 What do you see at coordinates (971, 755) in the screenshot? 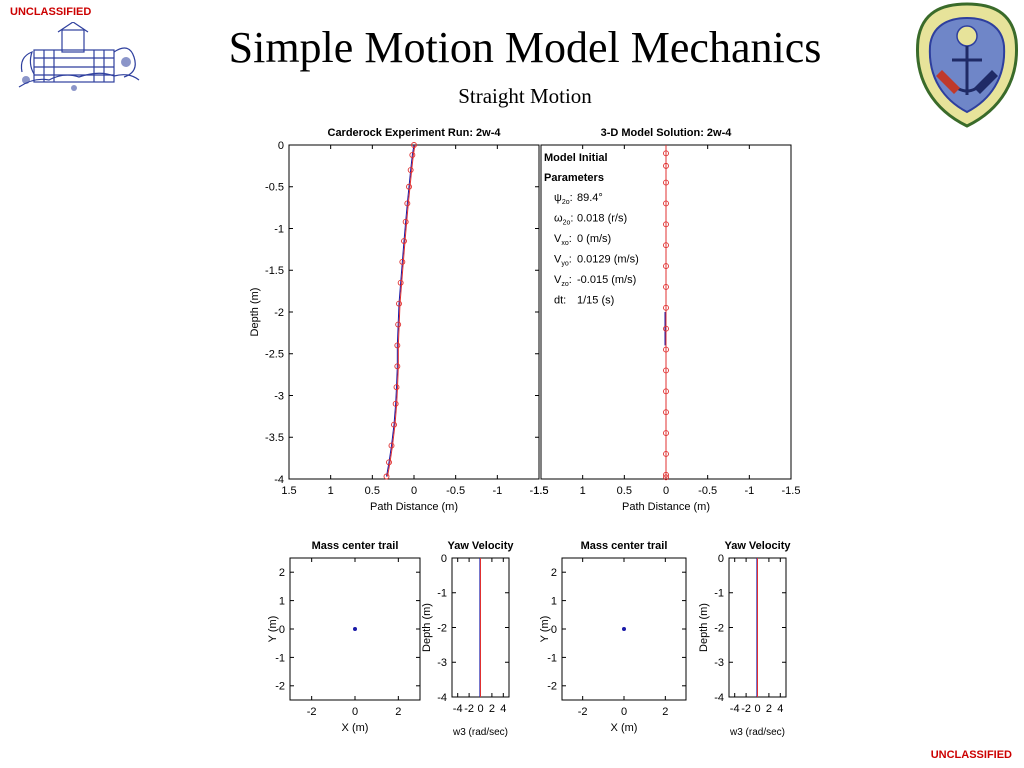
I see `classification-banner-bottom: UNCLASSIFIED` at bounding box center [971, 755].